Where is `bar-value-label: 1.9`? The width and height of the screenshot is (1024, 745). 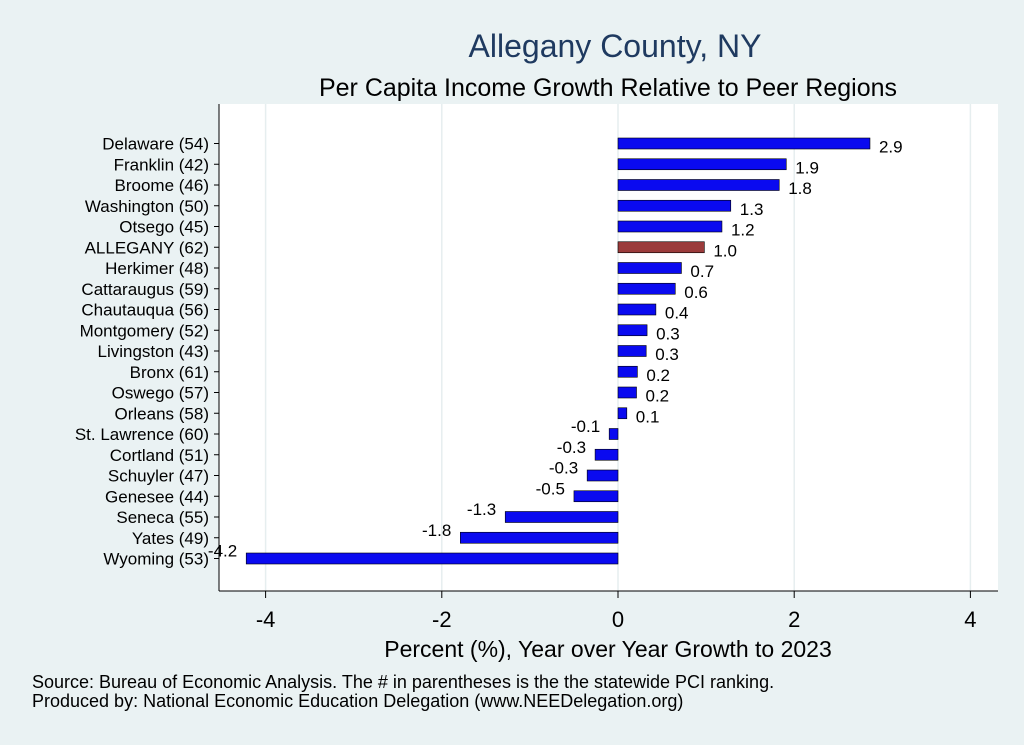
bar-value-label: 1.9 is located at coordinates (807, 167).